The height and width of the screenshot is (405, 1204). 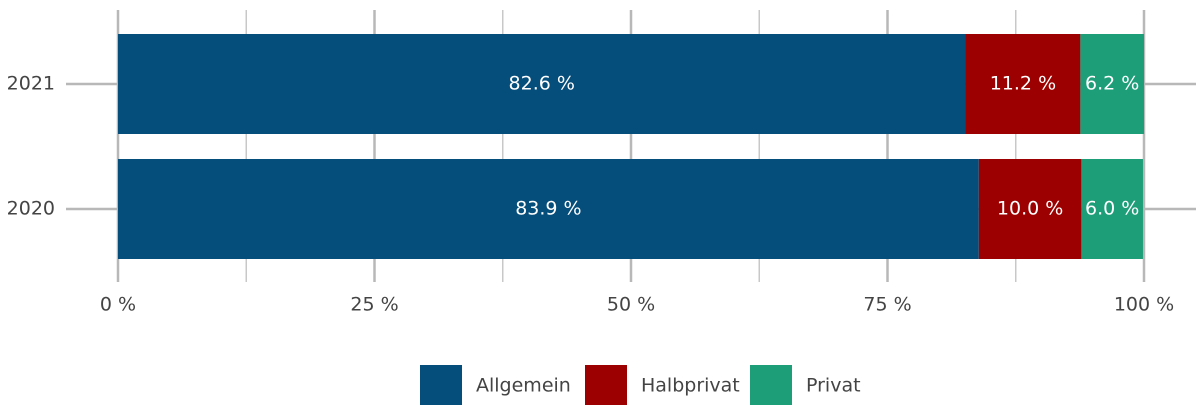 What do you see at coordinates (31, 209) in the screenshot?
I see `y-tick-label: 2020` at bounding box center [31, 209].